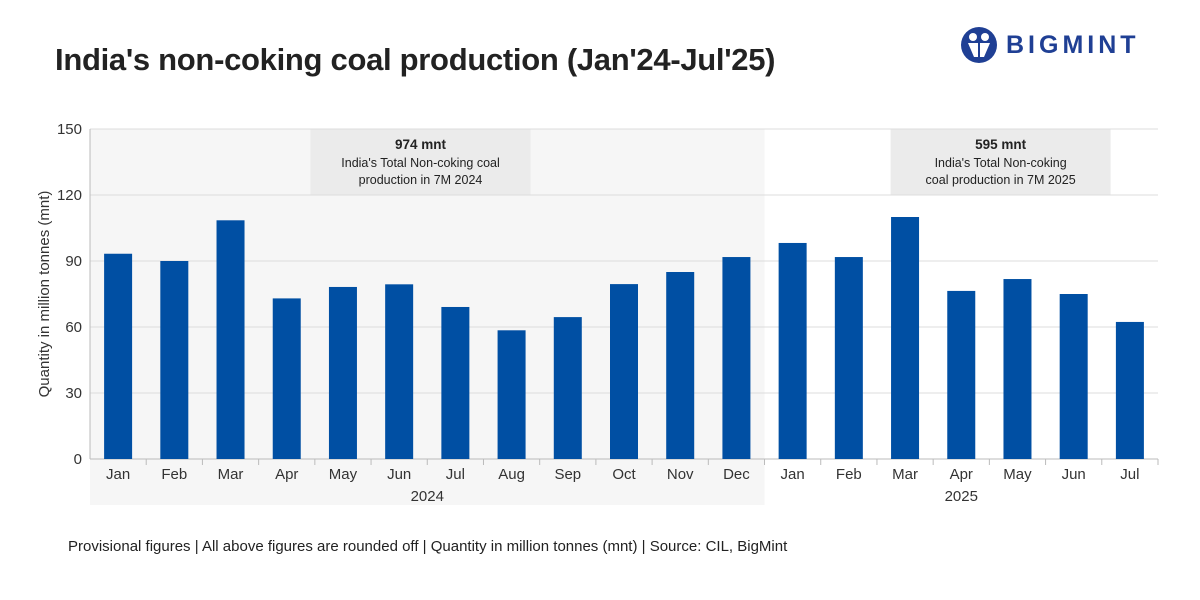 The image size is (1200, 600). I want to click on annotation-text-2025: coal production in 7M 2025, so click(1001, 180).